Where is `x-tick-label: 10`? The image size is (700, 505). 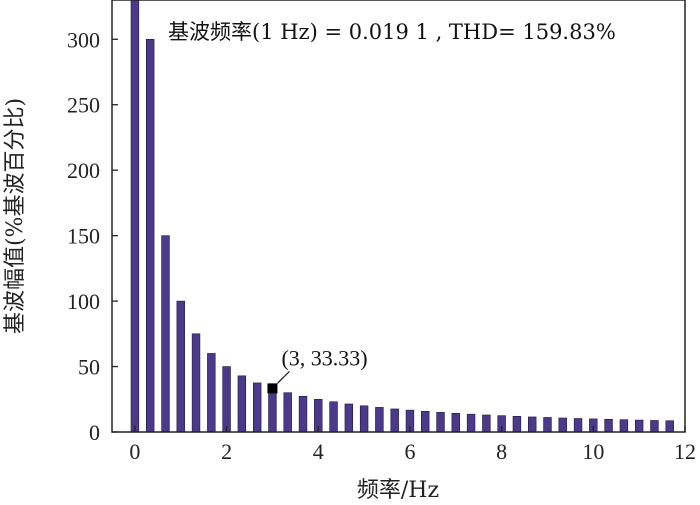 x-tick-label: 10 is located at coordinates (593, 451).